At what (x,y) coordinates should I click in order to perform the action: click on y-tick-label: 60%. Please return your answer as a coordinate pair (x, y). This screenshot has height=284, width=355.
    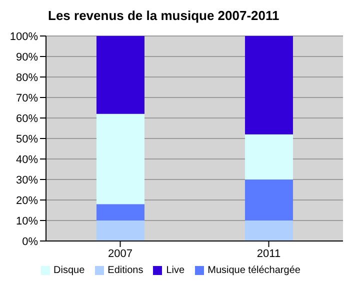
    Looking at the image, I should click on (27, 118).